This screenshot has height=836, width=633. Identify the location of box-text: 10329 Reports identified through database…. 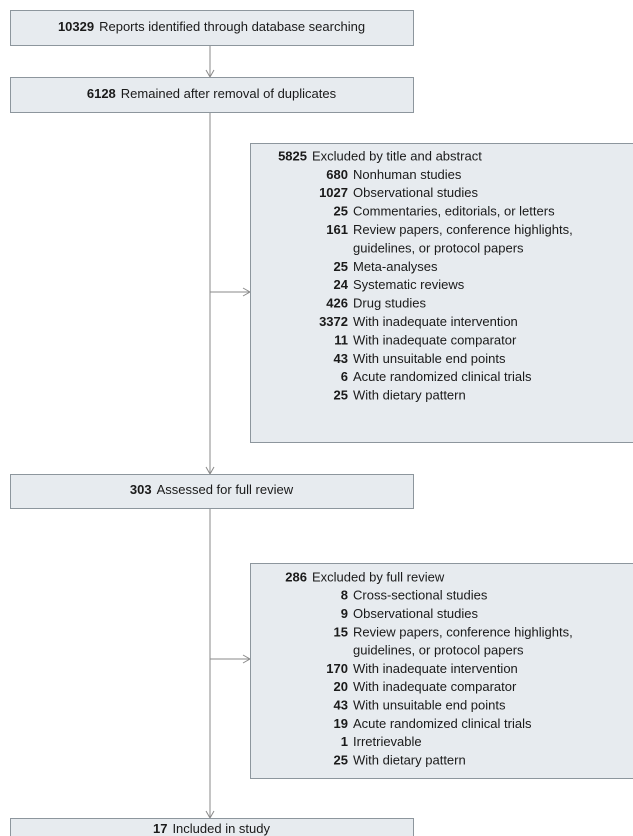
(211, 26).